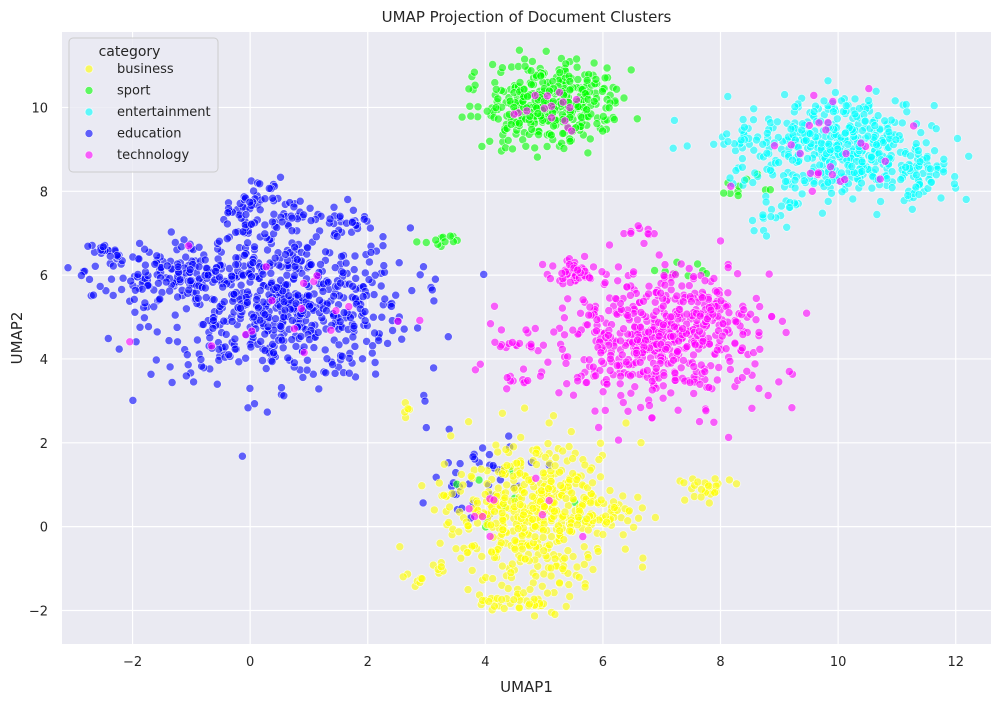 The width and height of the screenshot is (1001, 704). What do you see at coordinates (89, 155) in the screenshot?
I see `legend-marker-technology` at bounding box center [89, 155].